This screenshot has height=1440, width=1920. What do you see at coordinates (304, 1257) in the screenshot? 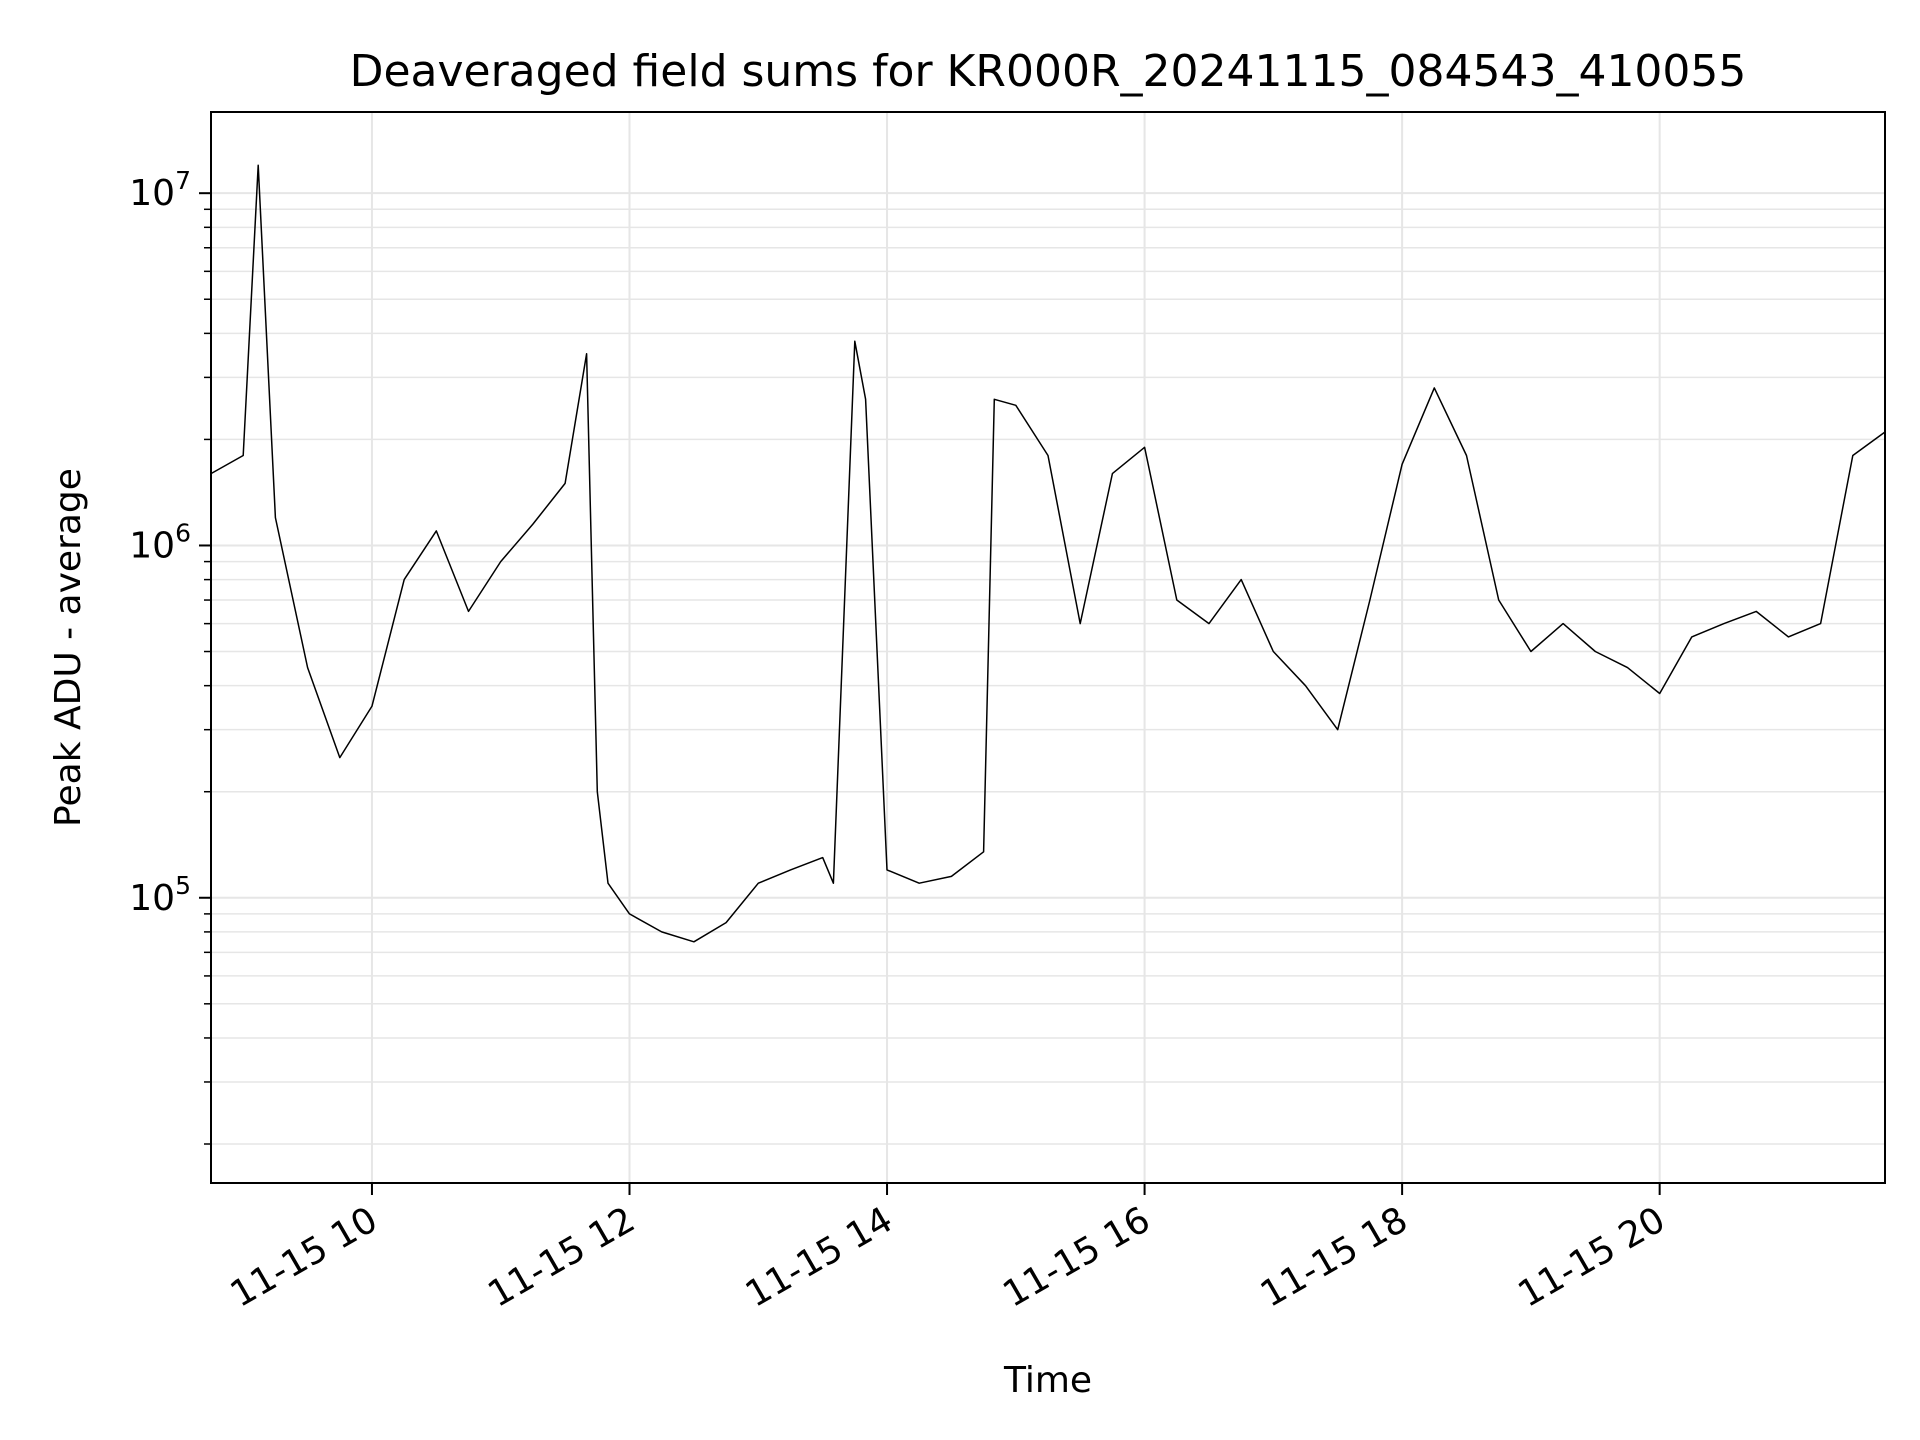
I see `x-tick-label: 11-15 10` at bounding box center [304, 1257].